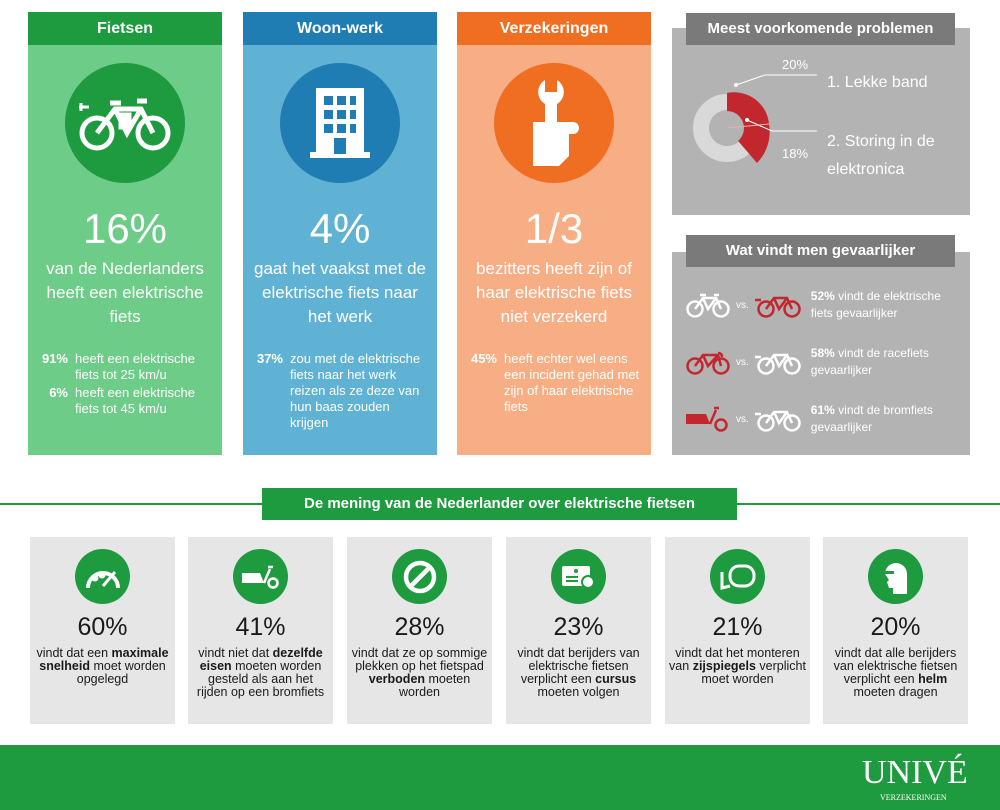  I want to click on certificate-icon, so click(578, 576).